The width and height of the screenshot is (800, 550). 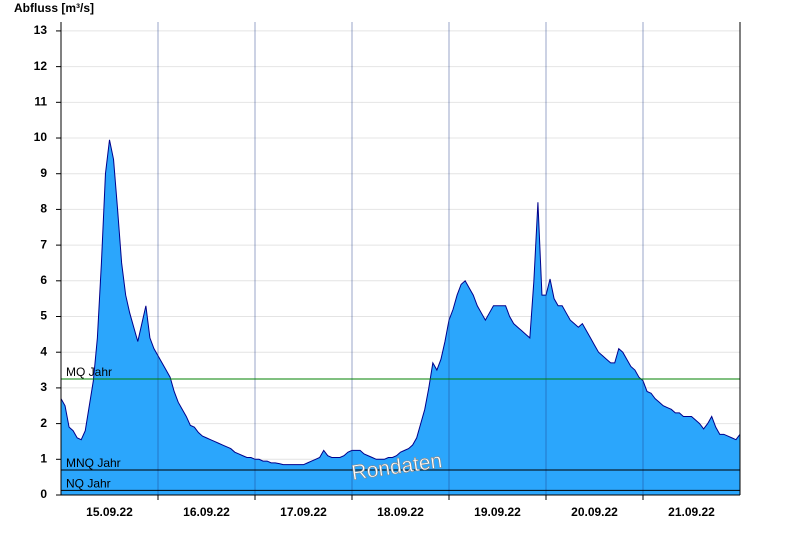 What do you see at coordinates (41, 66) in the screenshot?
I see `y-tick-label: 12` at bounding box center [41, 66].